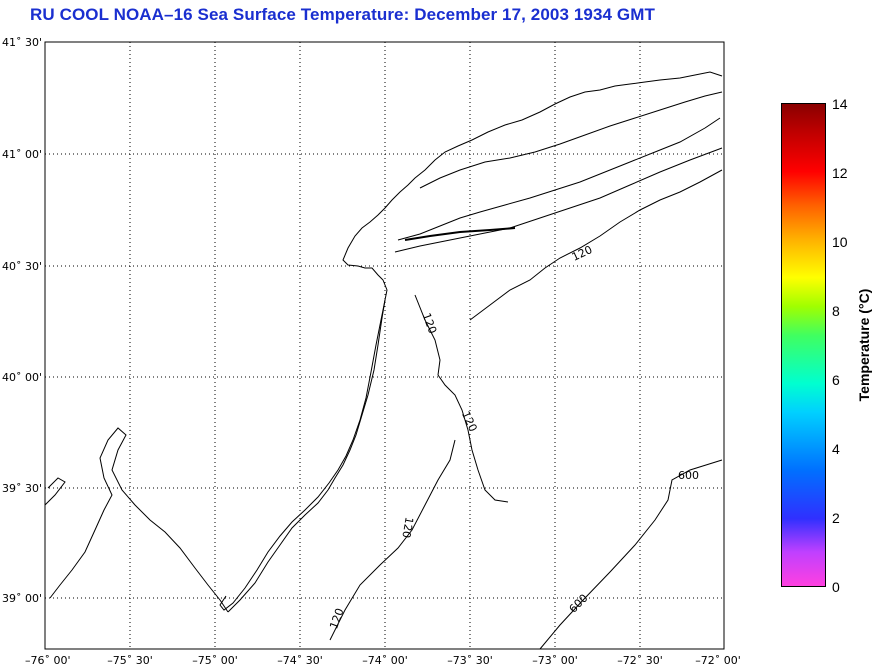 The width and height of the screenshot is (872, 672). I want to click on lat-label: 40˚ 00', so click(22, 377).